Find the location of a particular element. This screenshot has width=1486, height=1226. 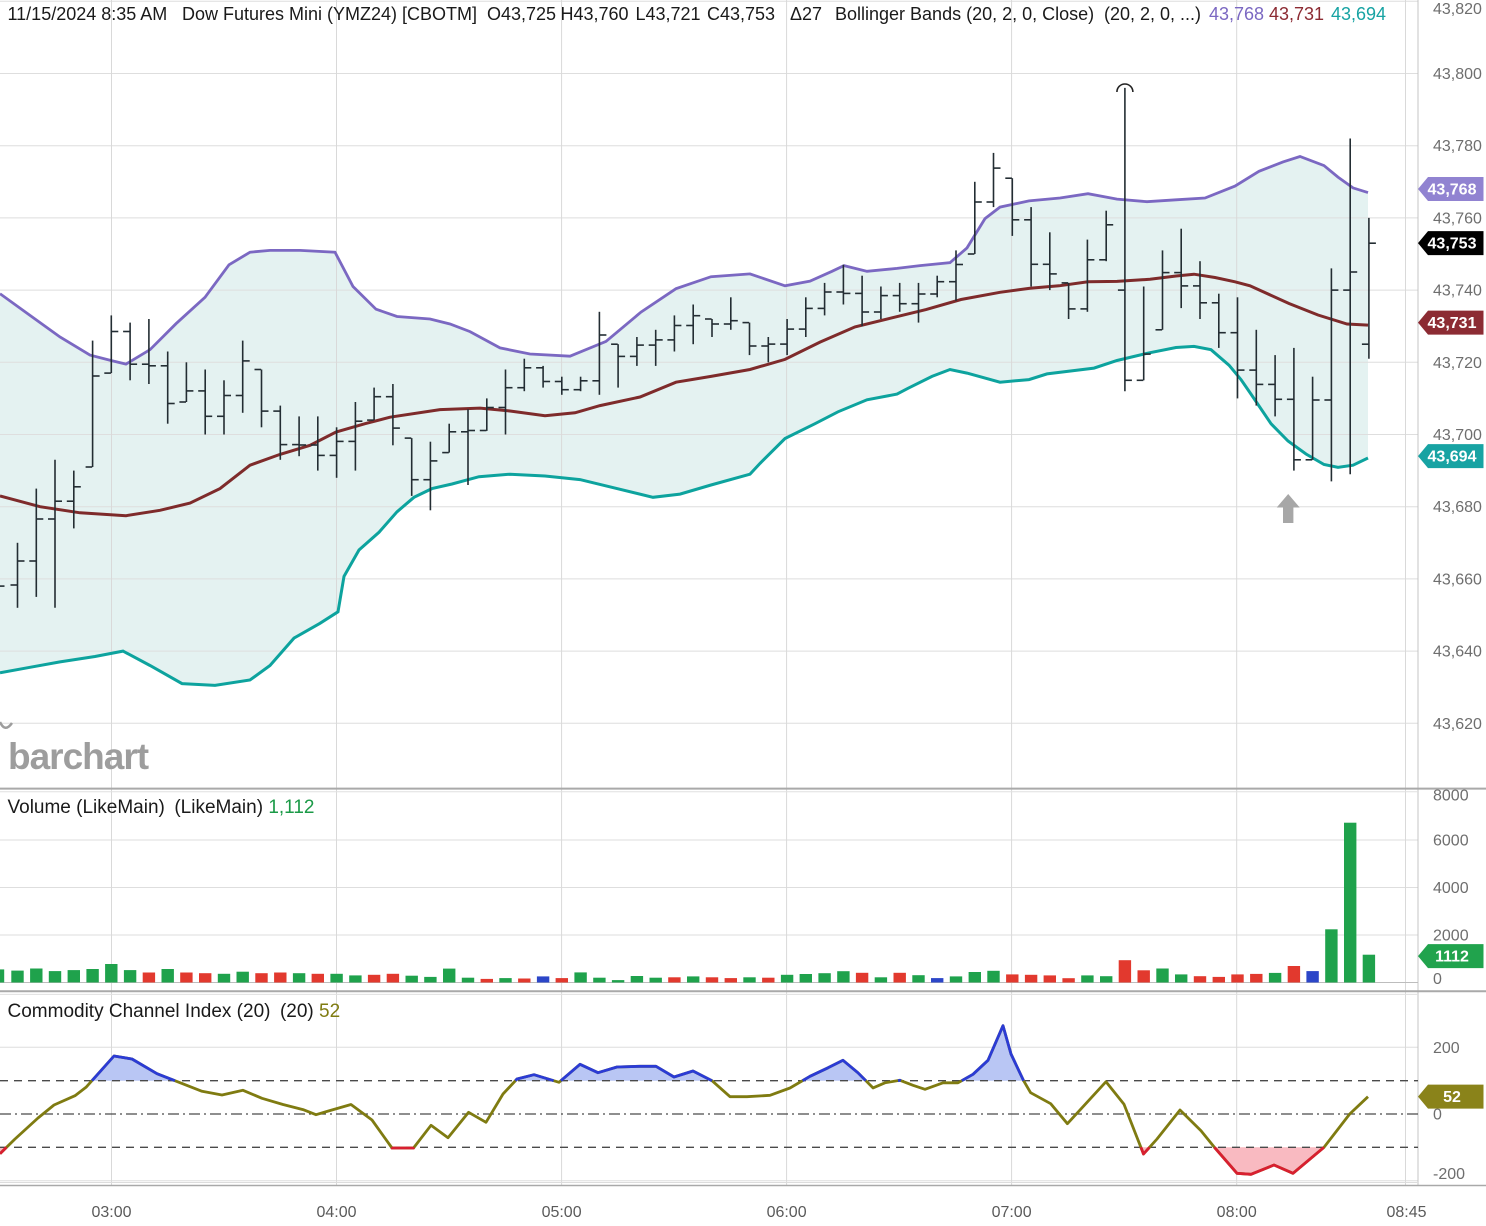

svg-text: 06:00 is located at coordinates (787, 1212).